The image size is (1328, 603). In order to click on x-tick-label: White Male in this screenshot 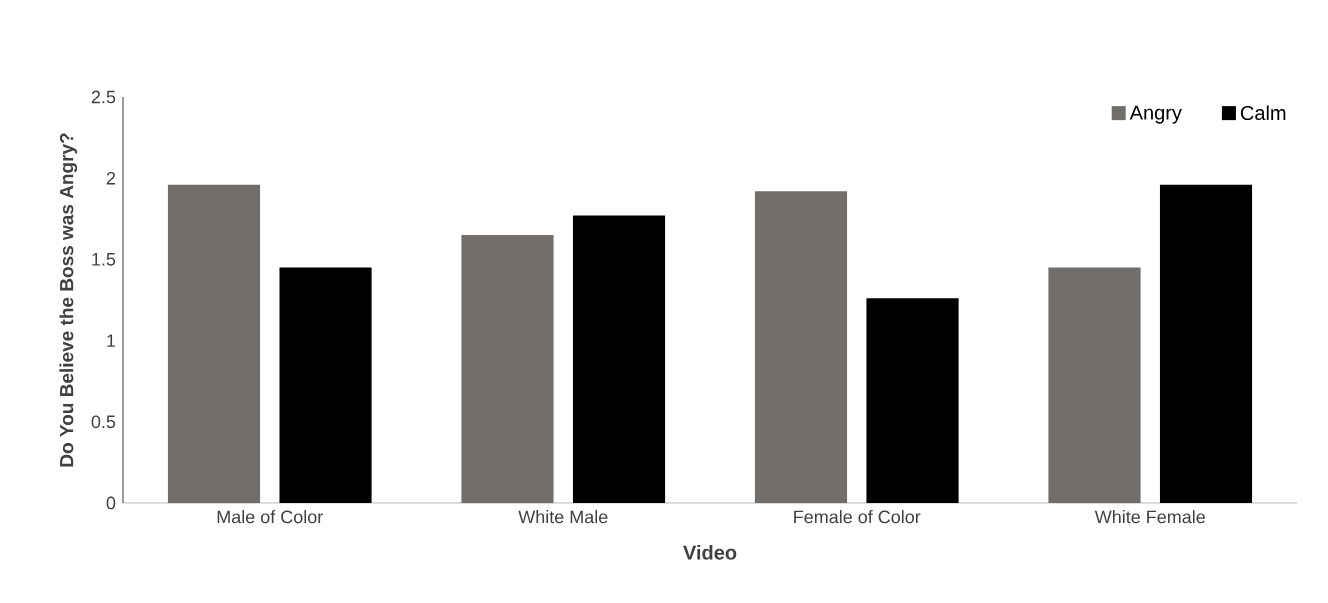, I will do `click(563, 517)`.